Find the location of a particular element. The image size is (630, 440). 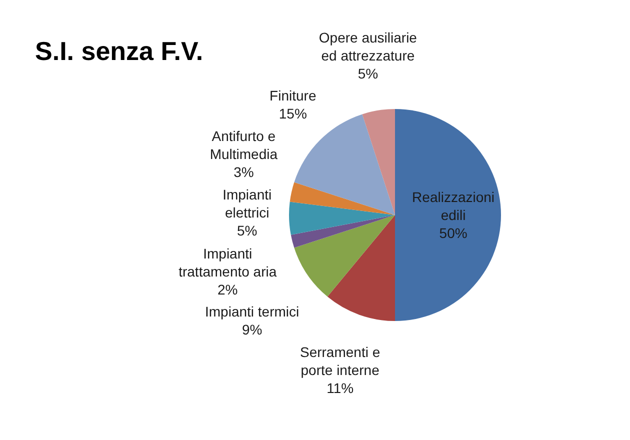

slice-label: Impianti trattamento aria is located at coordinates (227, 262).